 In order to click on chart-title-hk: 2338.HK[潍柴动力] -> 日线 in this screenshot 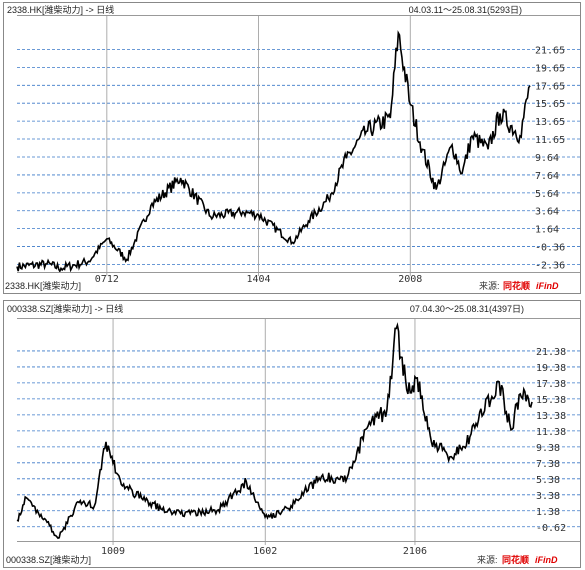, I will do `click(60, 9)`.